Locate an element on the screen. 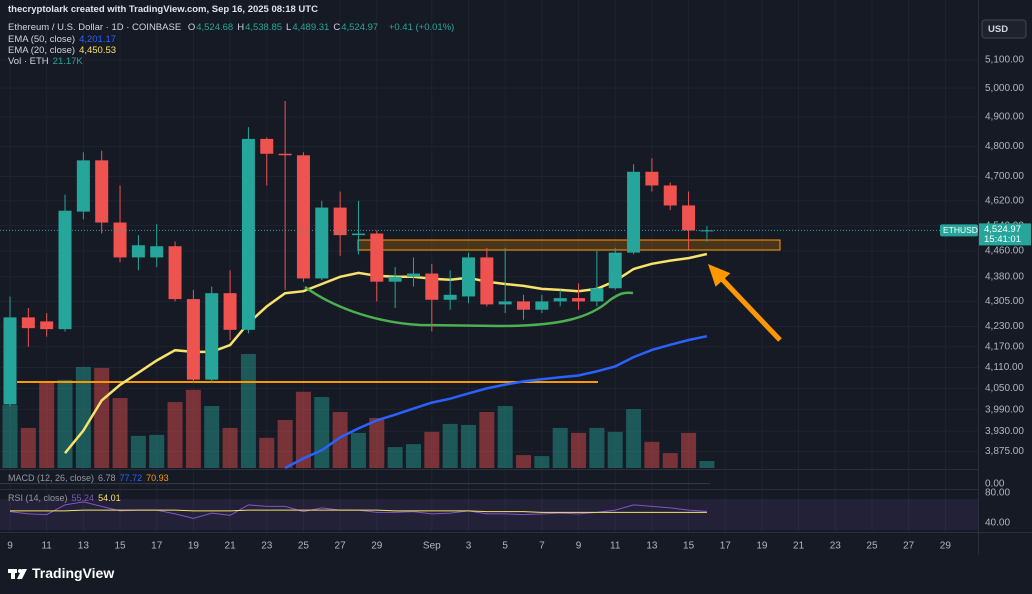  legend-row: EMA (50, close) 4,201.17 is located at coordinates (64, 39).